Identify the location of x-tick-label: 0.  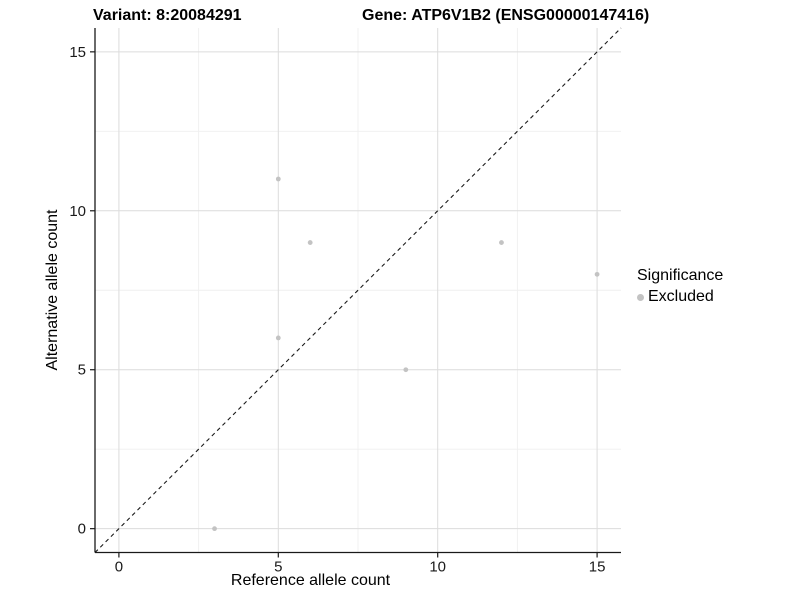
(119, 567).